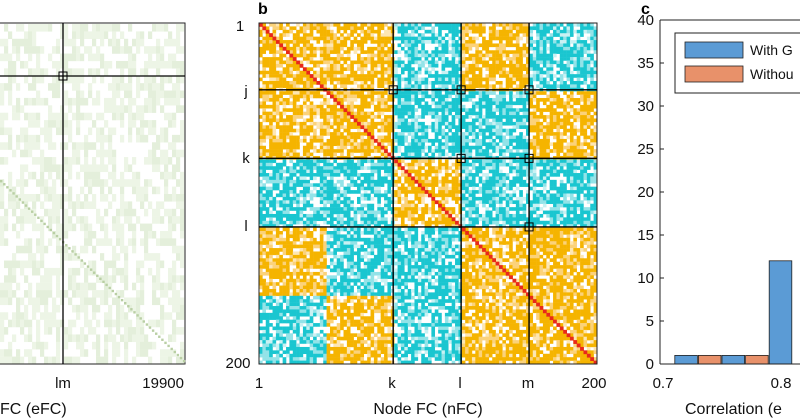 The height and width of the screenshot is (419, 800). I want to click on panel-a-diag-cell, so click(50, 230).